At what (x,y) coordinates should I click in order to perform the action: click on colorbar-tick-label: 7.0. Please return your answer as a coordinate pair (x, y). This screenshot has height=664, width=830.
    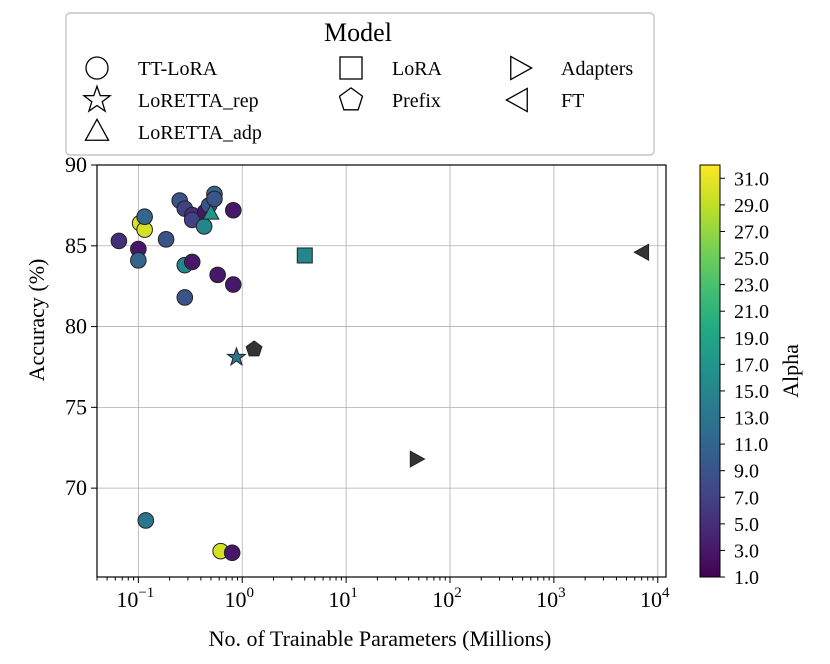
    Looking at the image, I should click on (746, 498).